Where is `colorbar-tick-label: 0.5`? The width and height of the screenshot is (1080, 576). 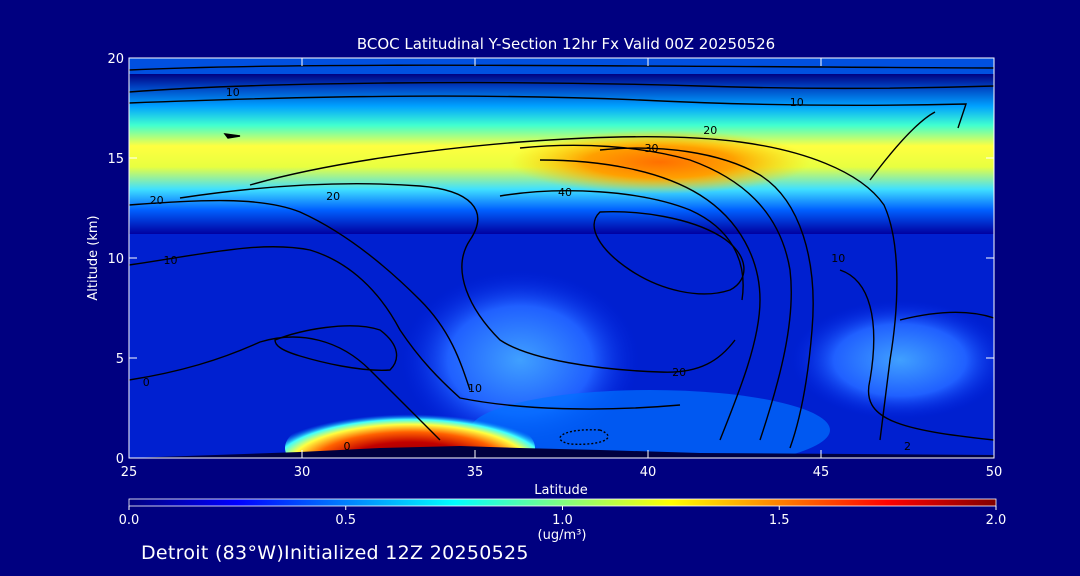
colorbar-tick-label: 0.5 is located at coordinates (345, 520).